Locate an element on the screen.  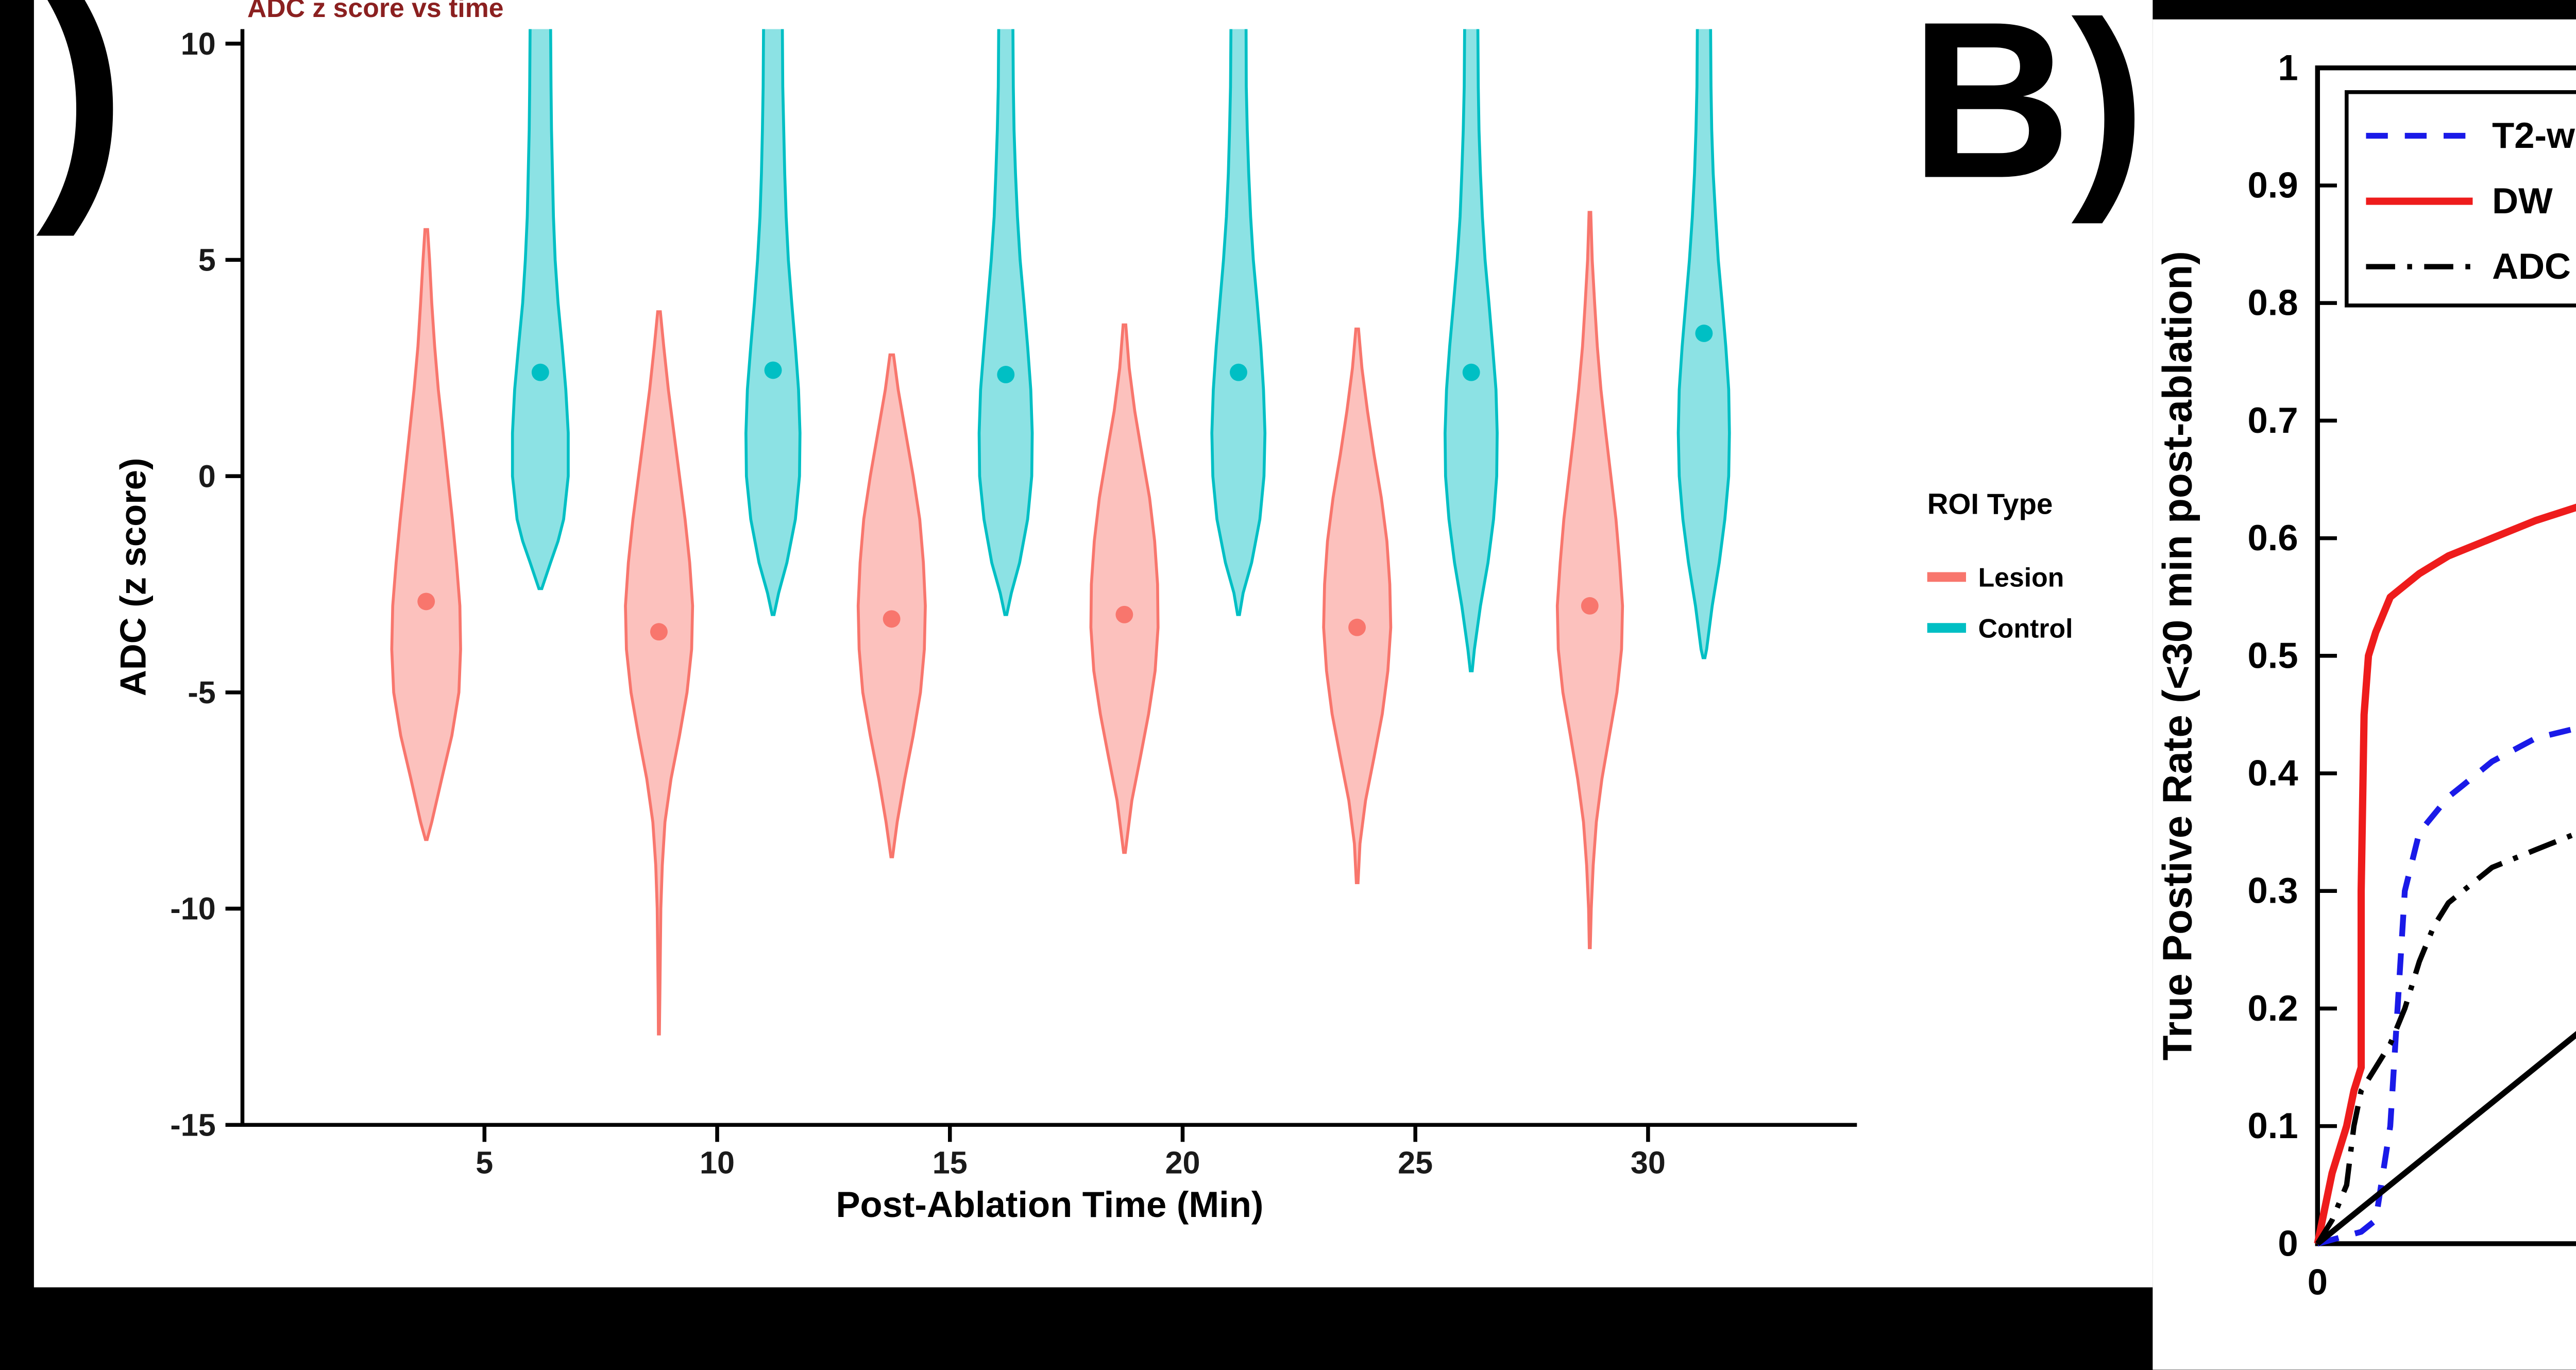
roc-y-tick-label: 0.2 is located at coordinates (2273, 1008).